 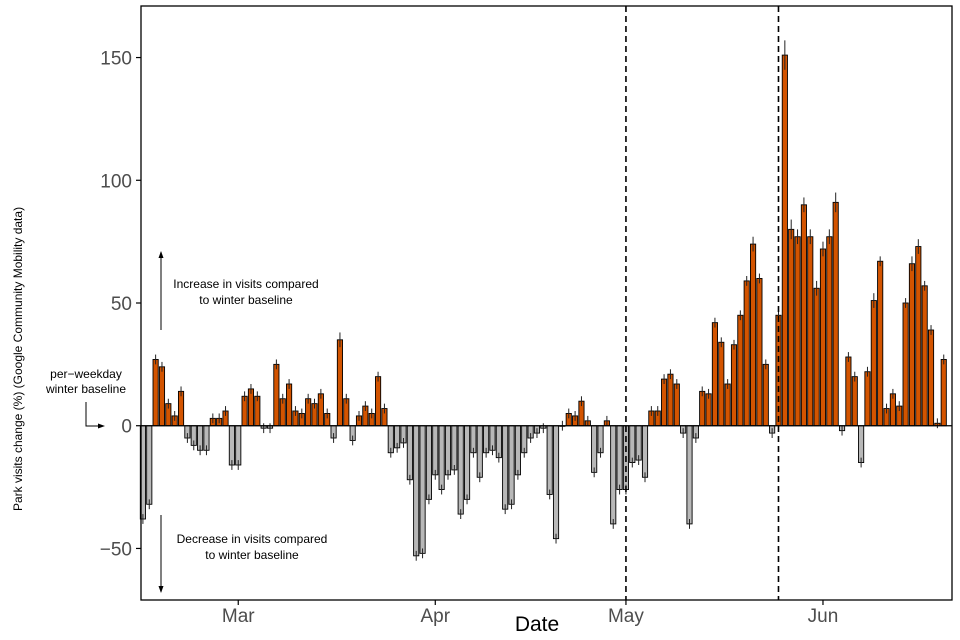 I want to click on x-tick-label-may: May, so click(x=626, y=616).